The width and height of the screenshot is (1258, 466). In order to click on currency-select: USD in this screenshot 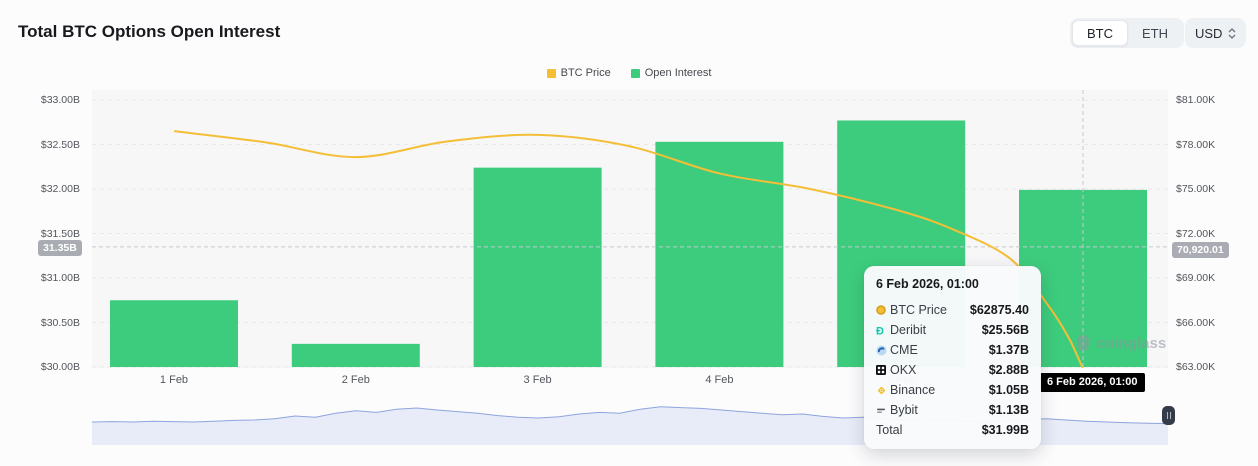, I will do `click(1216, 33)`.